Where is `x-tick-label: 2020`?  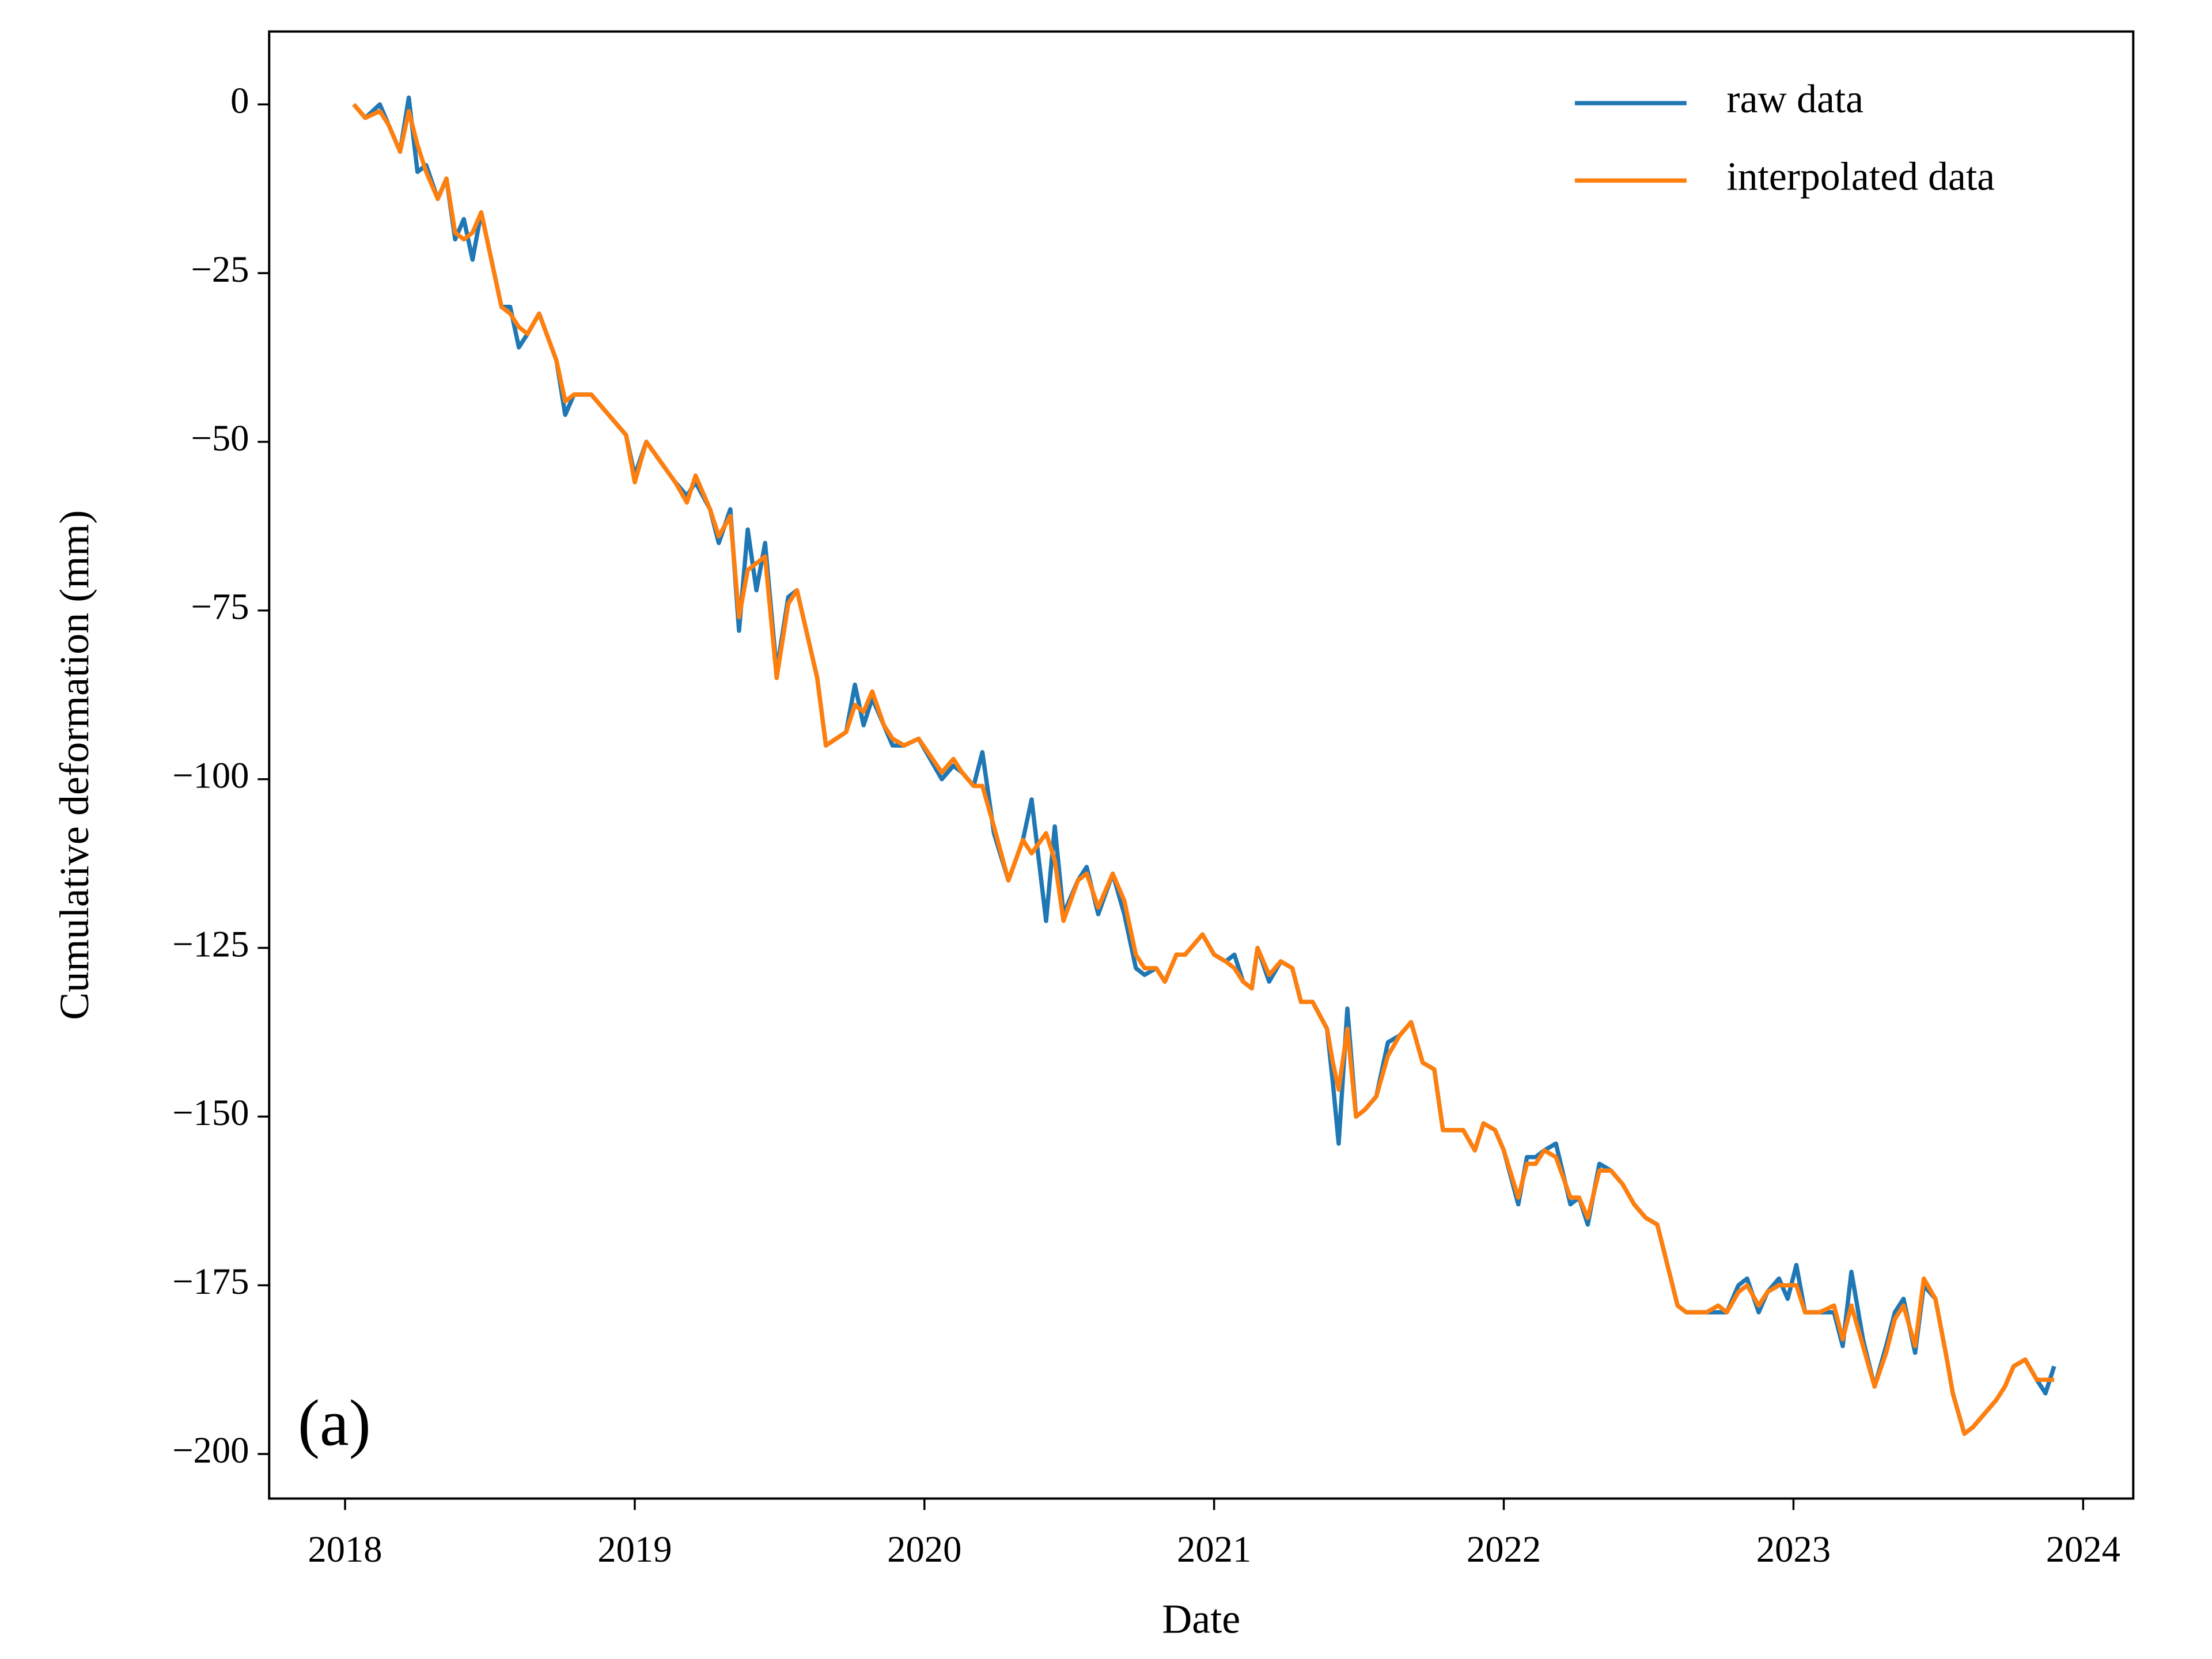 x-tick-label: 2020 is located at coordinates (924, 1549).